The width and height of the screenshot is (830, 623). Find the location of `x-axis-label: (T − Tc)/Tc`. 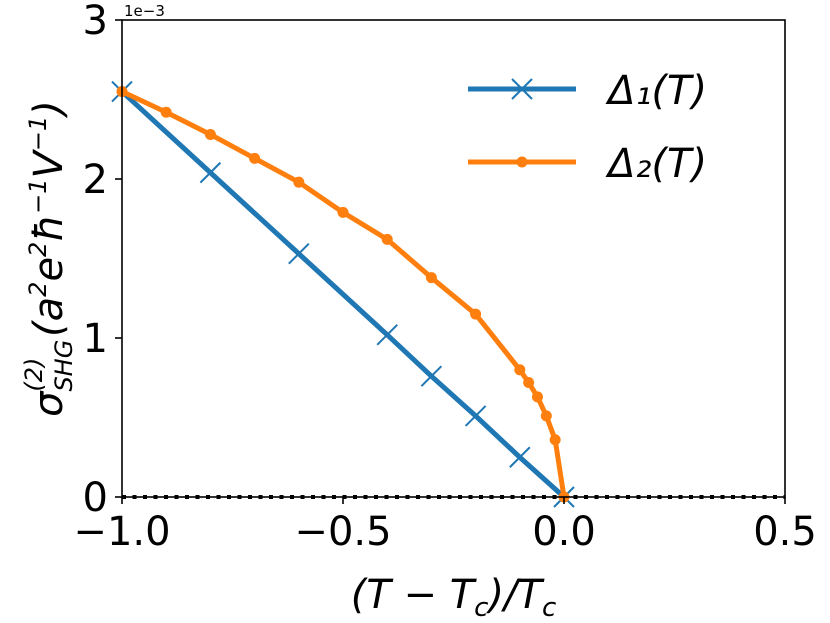

x-axis-label: (T − Tc)/Tc is located at coordinates (454, 597).